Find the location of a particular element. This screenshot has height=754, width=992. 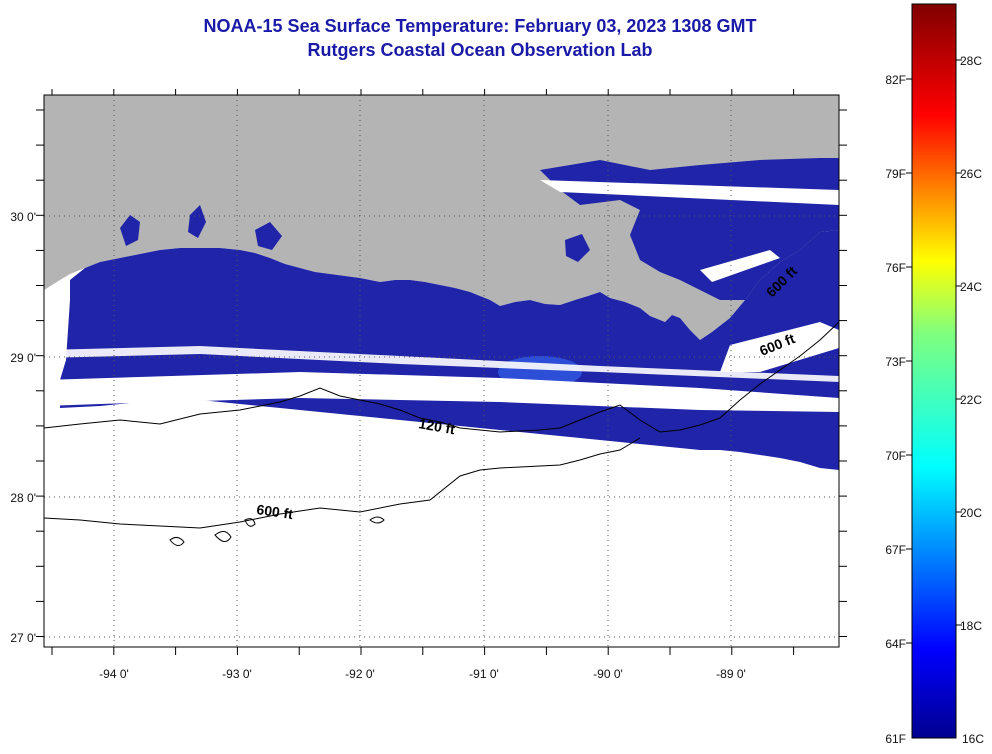

sst-patch-north4 is located at coordinates (577, 248).